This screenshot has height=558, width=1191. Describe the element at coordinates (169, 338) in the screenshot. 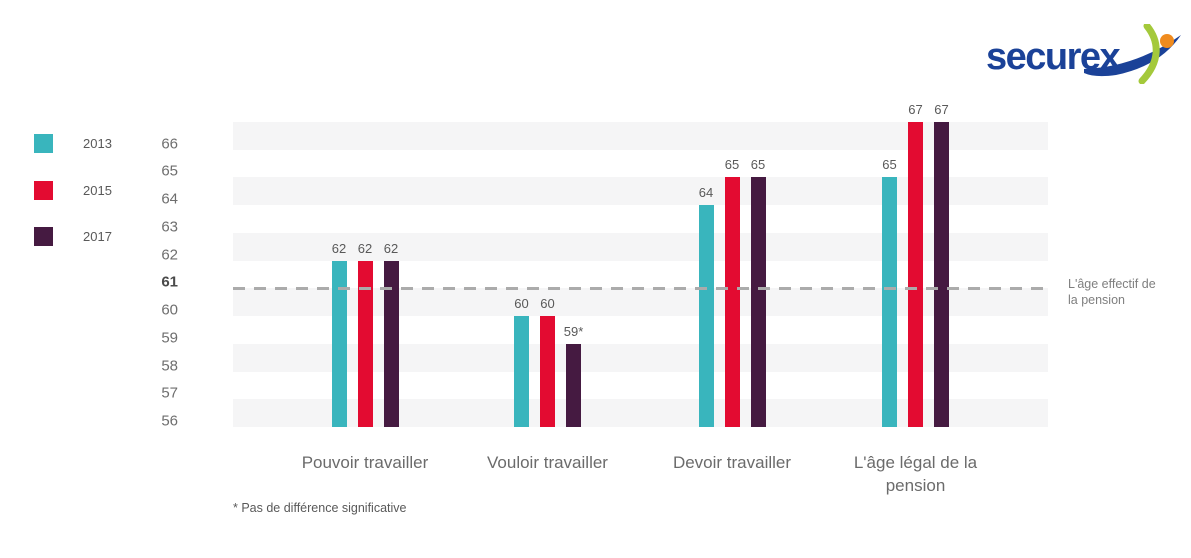

I see `y-tick-label: 59` at that location.